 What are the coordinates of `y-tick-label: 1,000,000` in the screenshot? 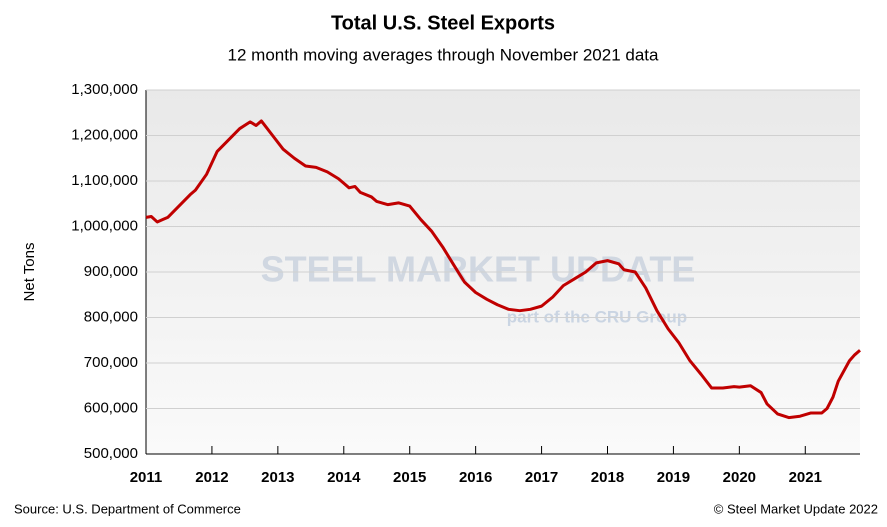 It's located at (104, 225).